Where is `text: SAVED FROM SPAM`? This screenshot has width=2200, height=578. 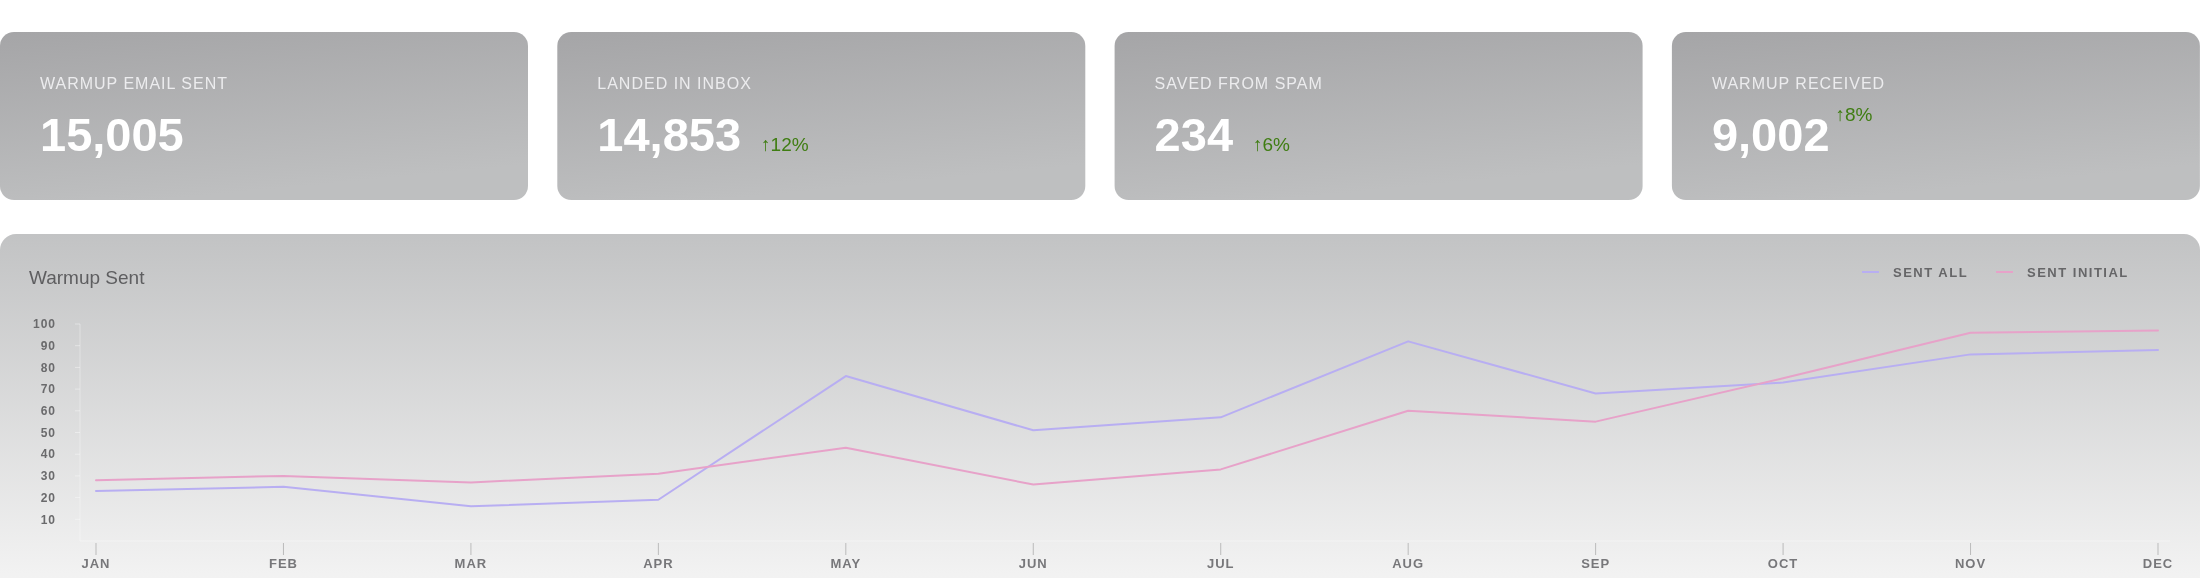 text: SAVED FROM SPAM is located at coordinates (1238, 83).